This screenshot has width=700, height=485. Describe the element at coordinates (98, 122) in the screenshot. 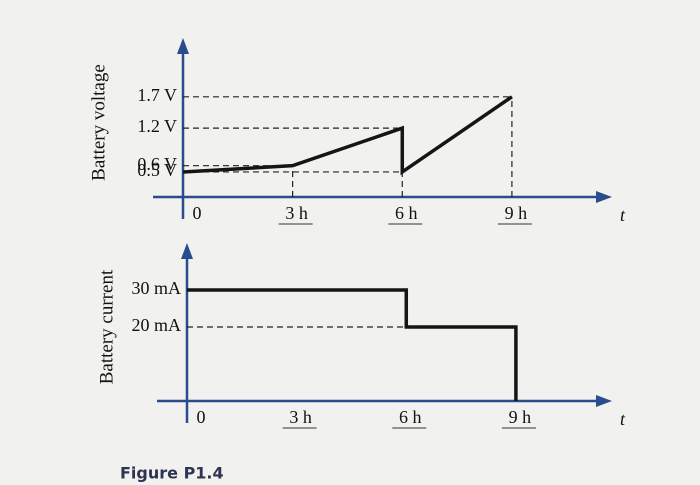

I see `y-axis-label: Battery voltage` at that location.